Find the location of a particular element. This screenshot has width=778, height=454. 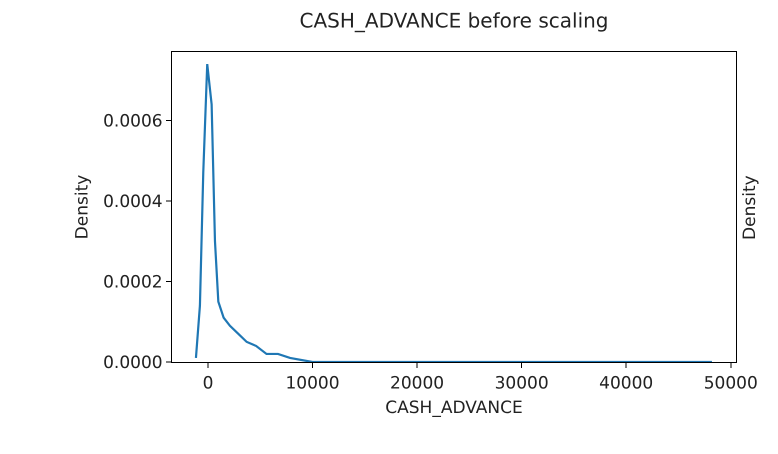

x-tick-label: 40000 is located at coordinates (626, 383).